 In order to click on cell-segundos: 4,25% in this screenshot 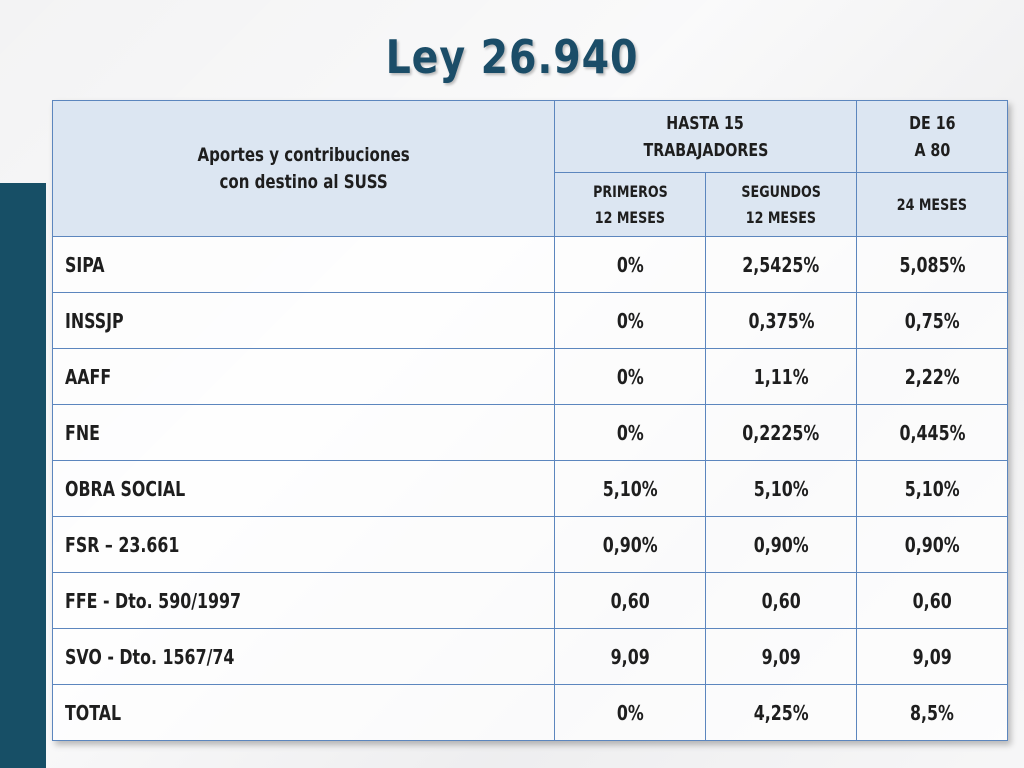, I will do `click(781, 712)`.